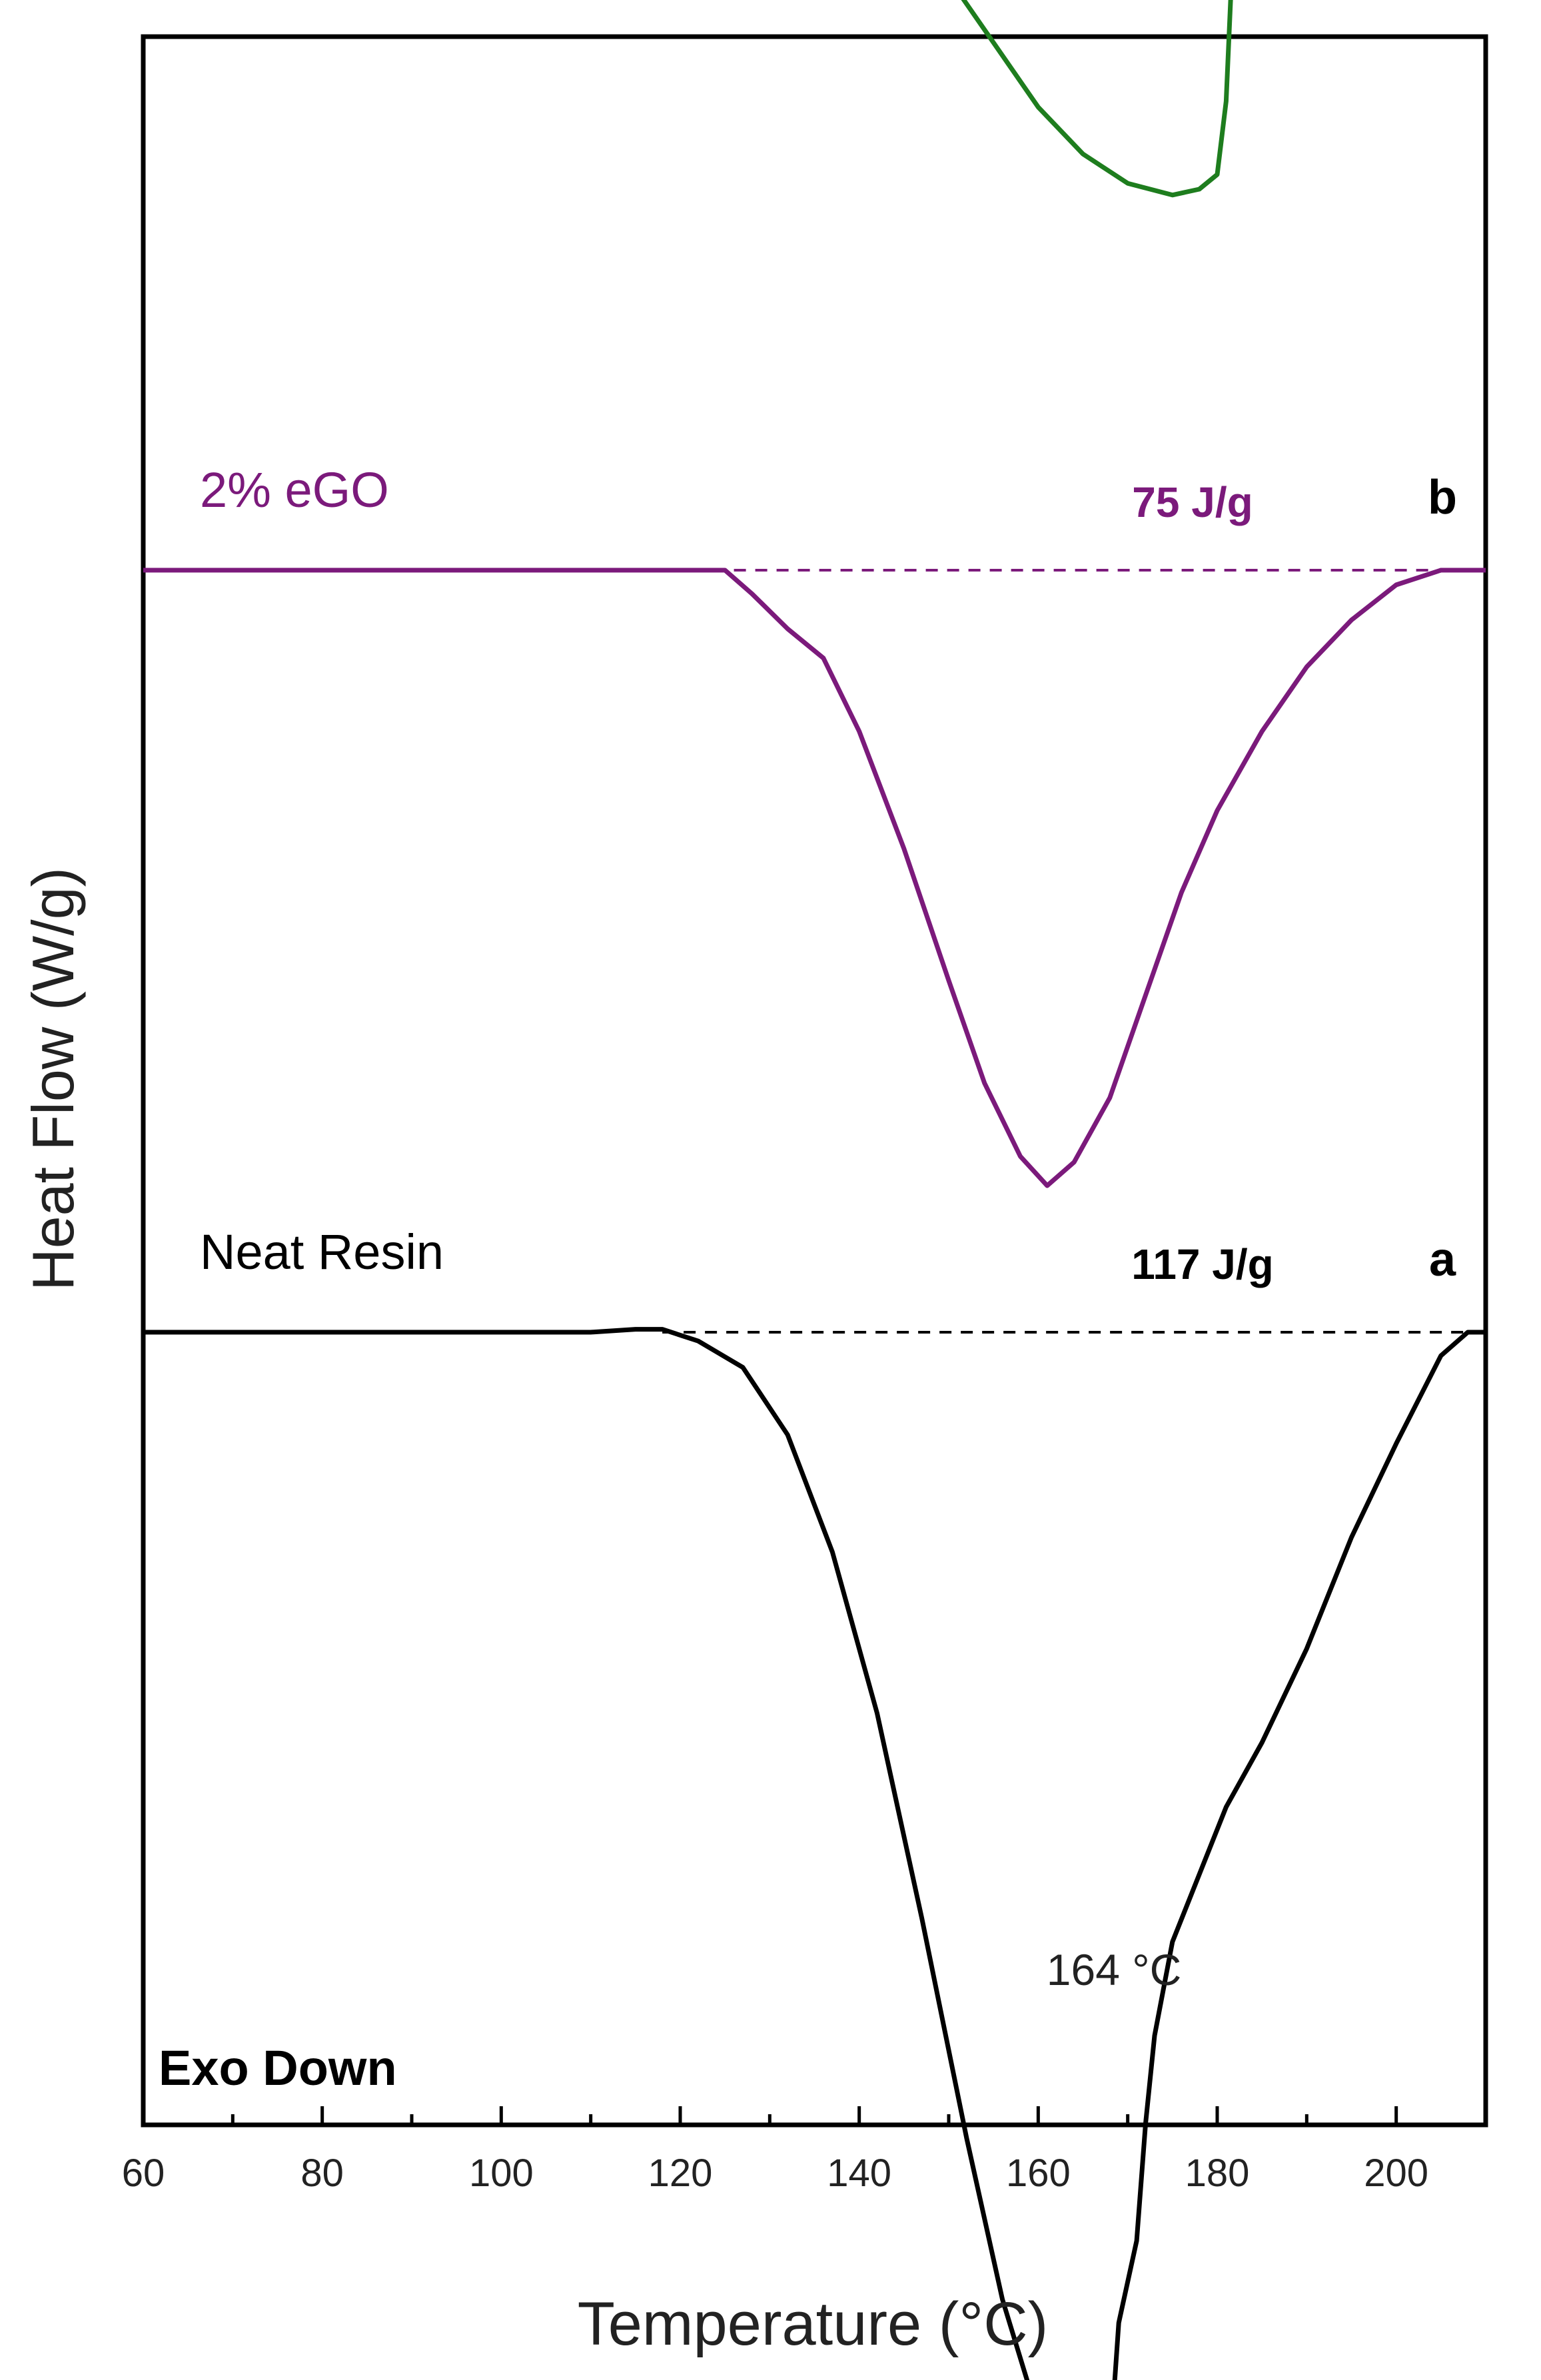  Describe the element at coordinates (813, 2324) in the screenshot. I see `x-axis-title: Temperature (°C)` at that location.